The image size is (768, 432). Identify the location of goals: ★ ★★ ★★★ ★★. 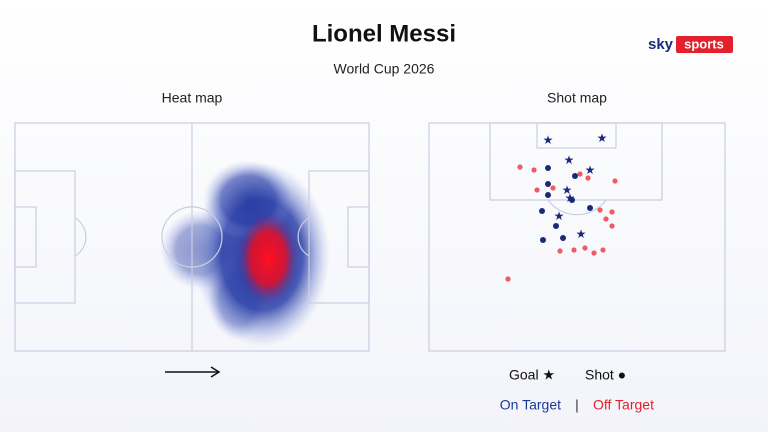
(575, 186).